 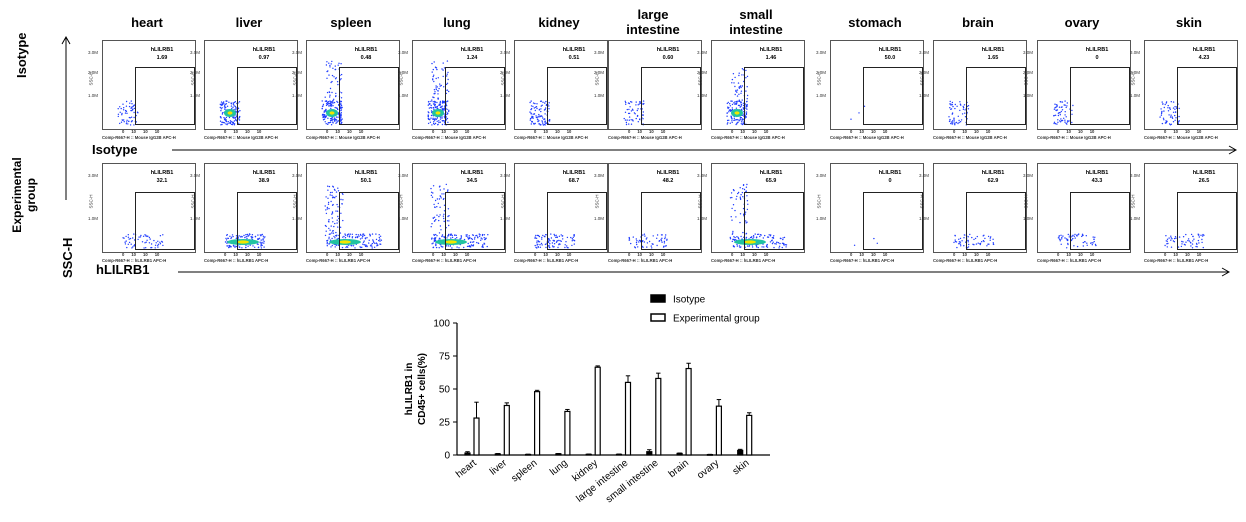 What do you see at coordinates (756, 14) in the screenshot?
I see `tissue-header-line1: small` at bounding box center [756, 14].